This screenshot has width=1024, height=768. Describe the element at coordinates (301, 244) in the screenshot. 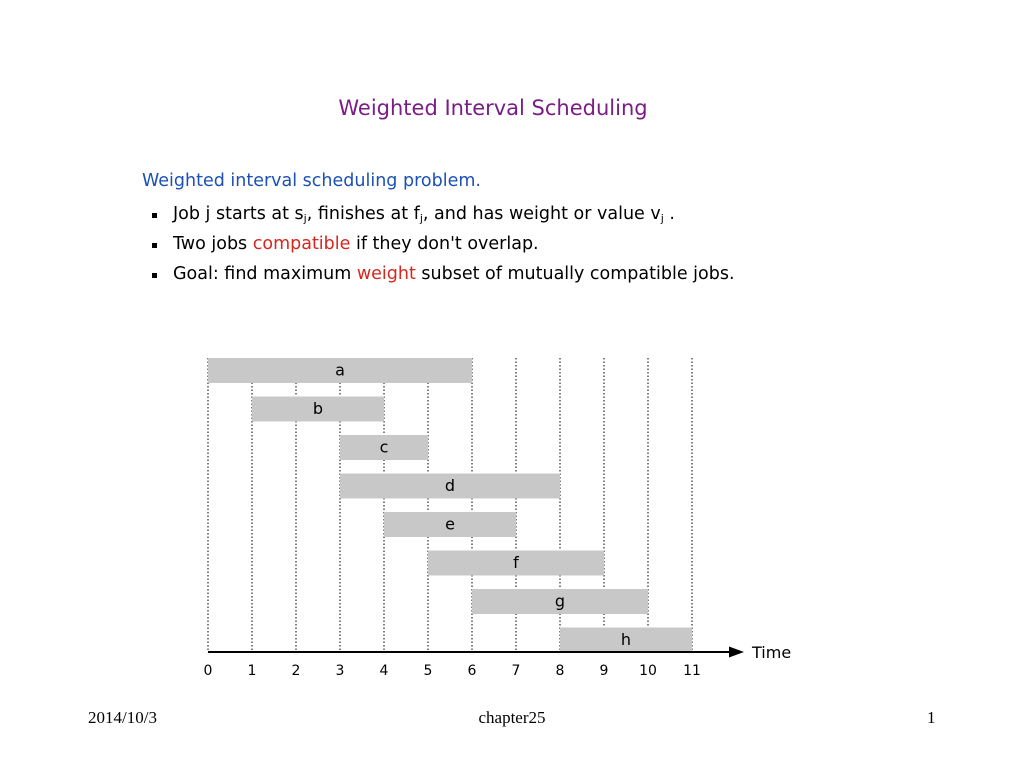

I see `highlight-text: compatible` at that location.